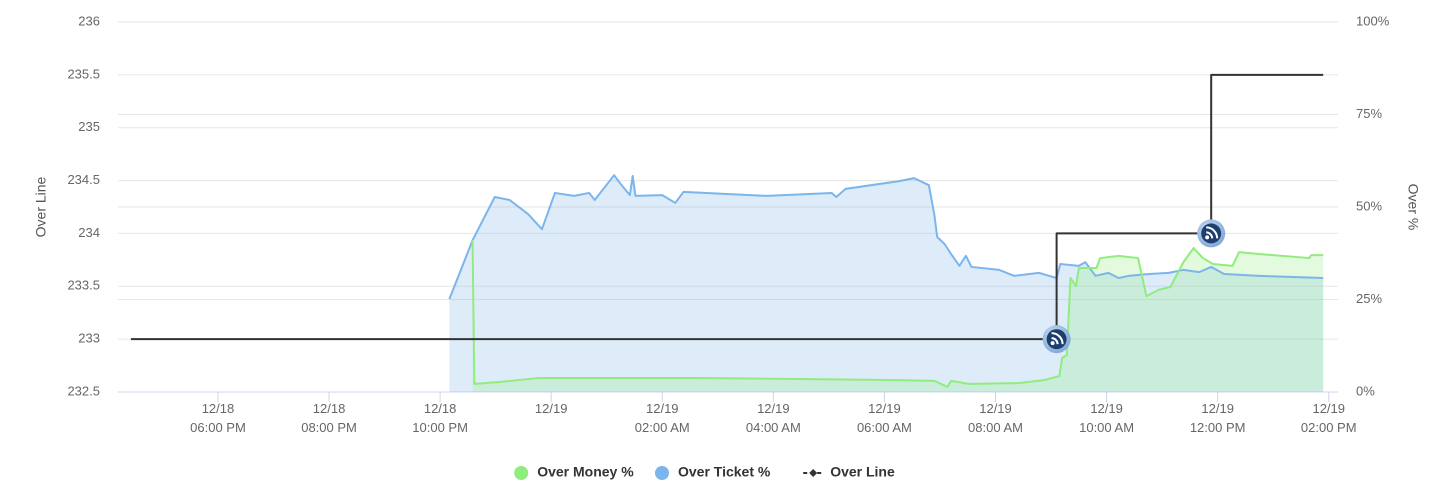 The image size is (1449, 494). What do you see at coordinates (1329, 418) in the screenshot?
I see `x-tick-label: 12/19 02:00 PM` at bounding box center [1329, 418].